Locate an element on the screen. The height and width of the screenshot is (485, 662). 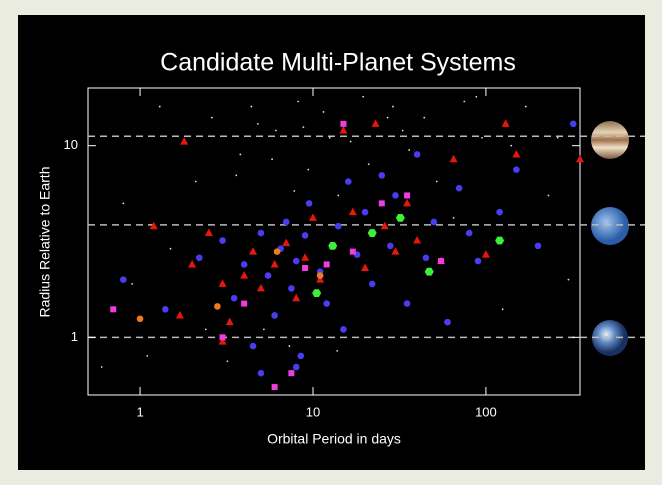
chart-title: Candidate Multi-Planet Systems is located at coordinates (338, 63).